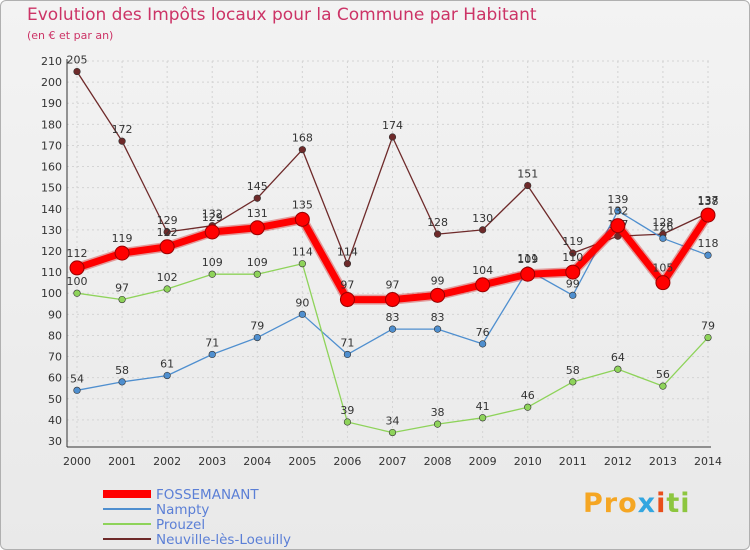  I want to click on data-label: 138, so click(708, 201).